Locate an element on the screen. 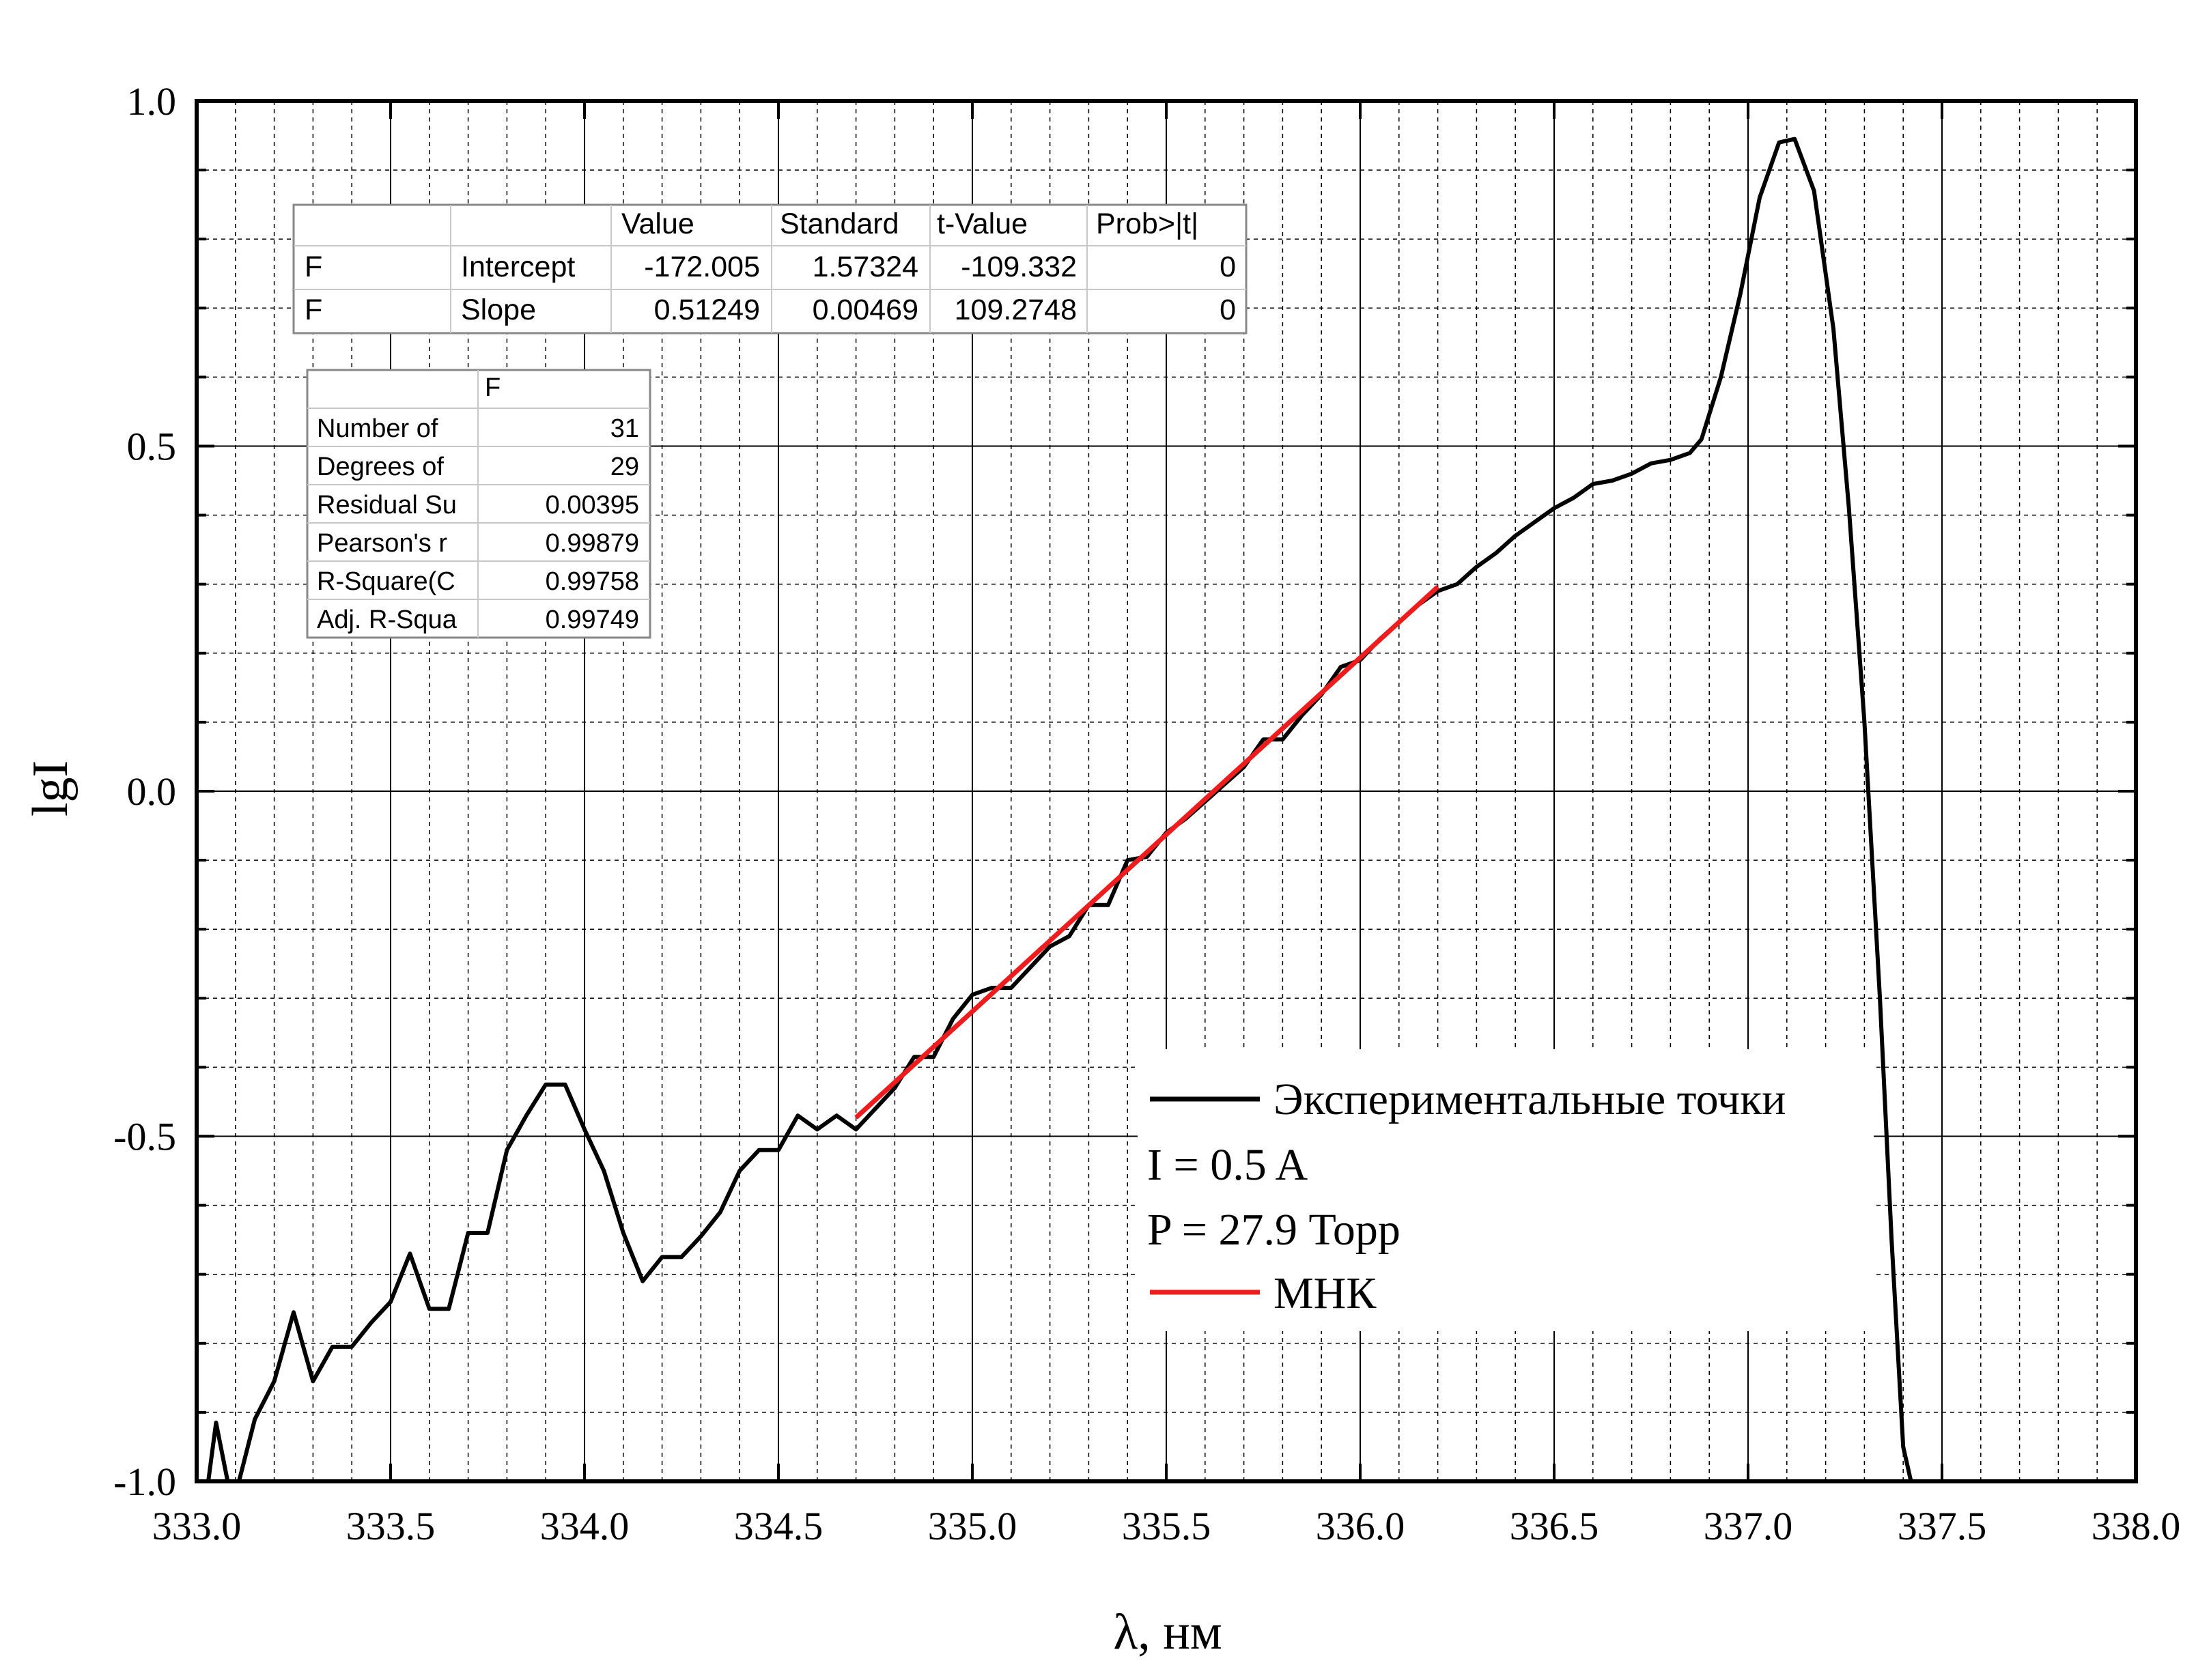  x-tick-label: 338.0 is located at coordinates (2137, 1526).